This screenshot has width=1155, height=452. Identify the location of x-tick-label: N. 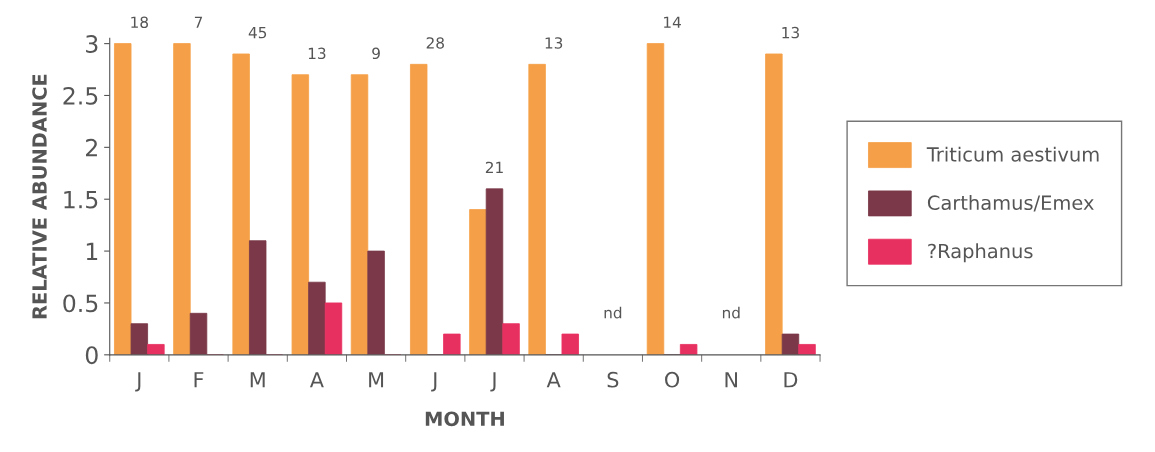
(731, 380).